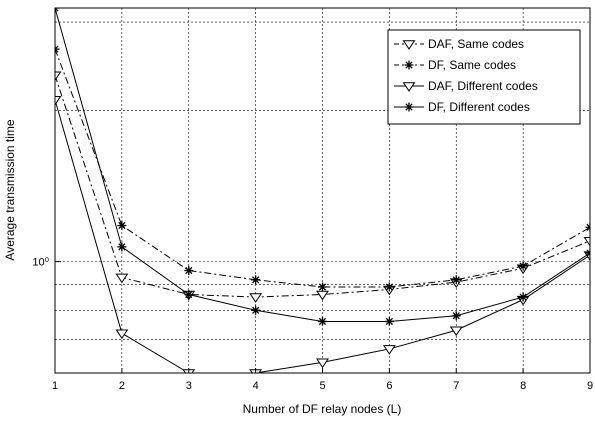 The height and width of the screenshot is (421, 595). I want to click on legend-item-label: DAF, Same codes, so click(476, 44).